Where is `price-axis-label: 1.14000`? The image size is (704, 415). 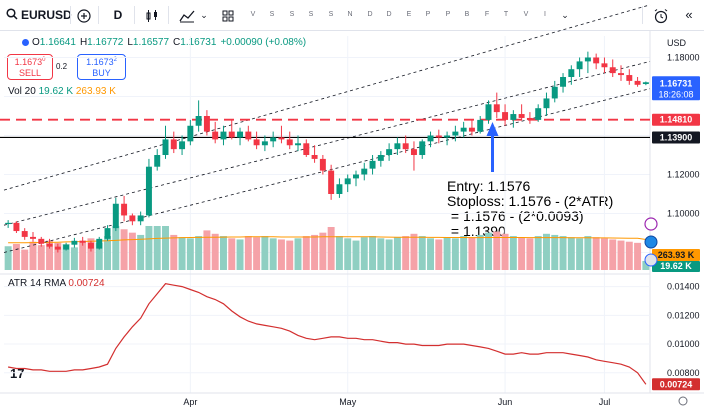
price-axis-label: 1.14000 is located at coordinates (683, 136).